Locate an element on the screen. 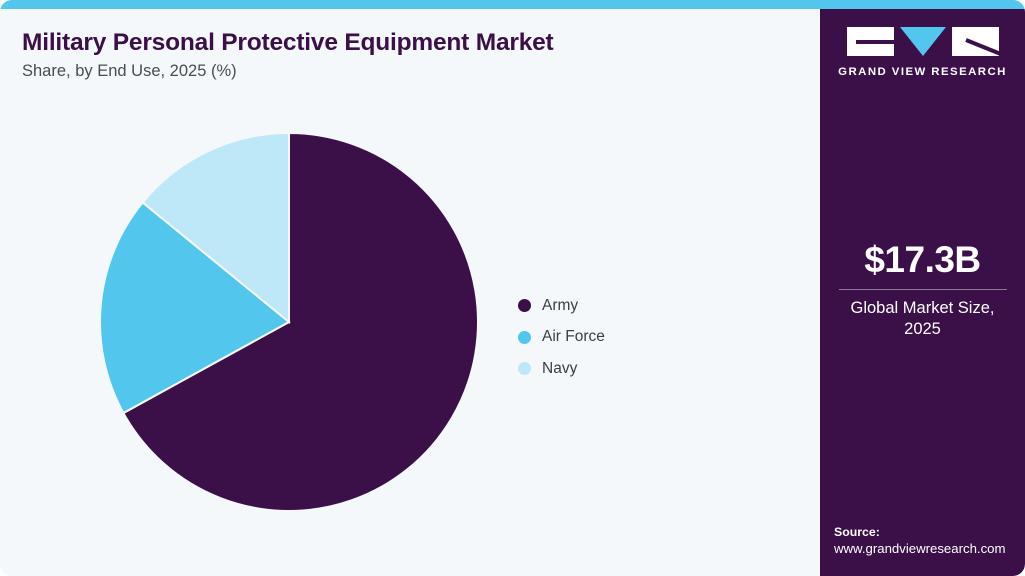  source-url: www.grandviewresearch.com is located at coordinates (920, 549).